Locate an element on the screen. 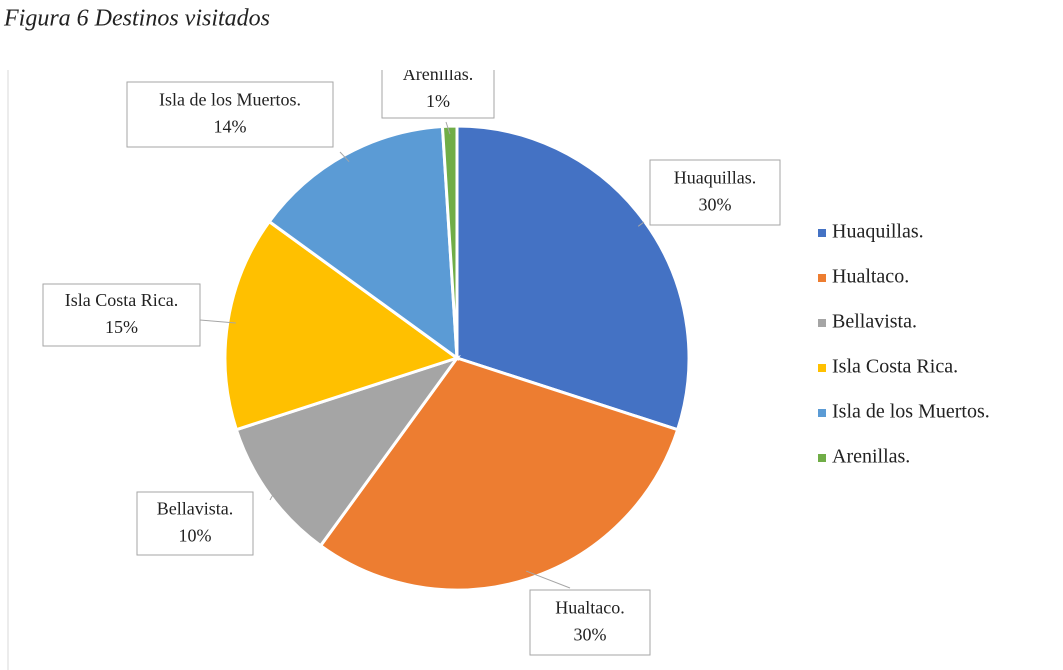  legend-label: Isla Costa Rica. is located at coordinates (895, 367).